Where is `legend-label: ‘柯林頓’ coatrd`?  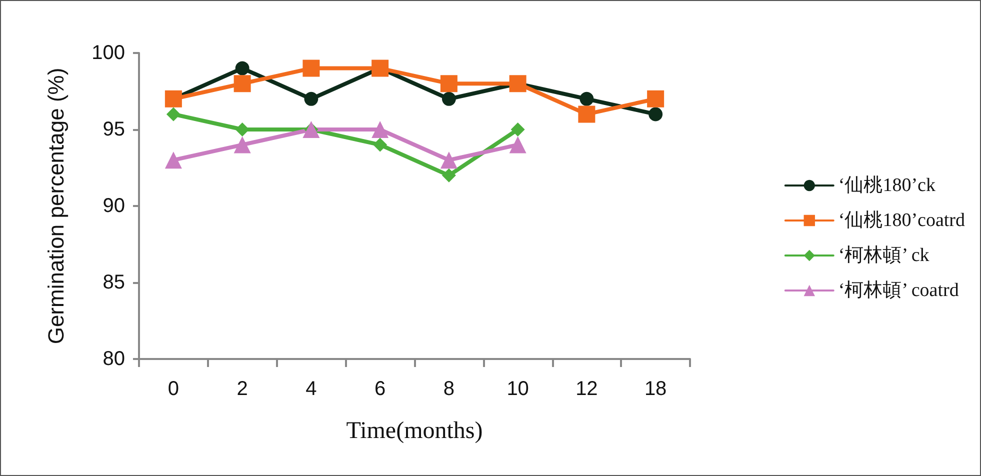
legend-label: ‘柯林頓’ coatrd is located at coordinates (899, 290).